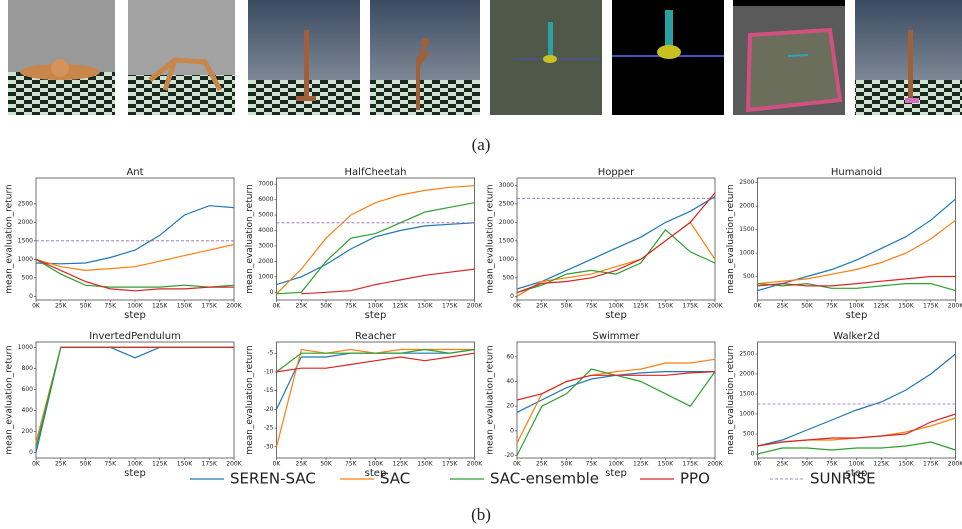 This screenshot has height=529, width=962. What do you see at coordinates (616, 172) in the screenshot?
I see `chart-title: Hopper` at bounding box center [616, 172].